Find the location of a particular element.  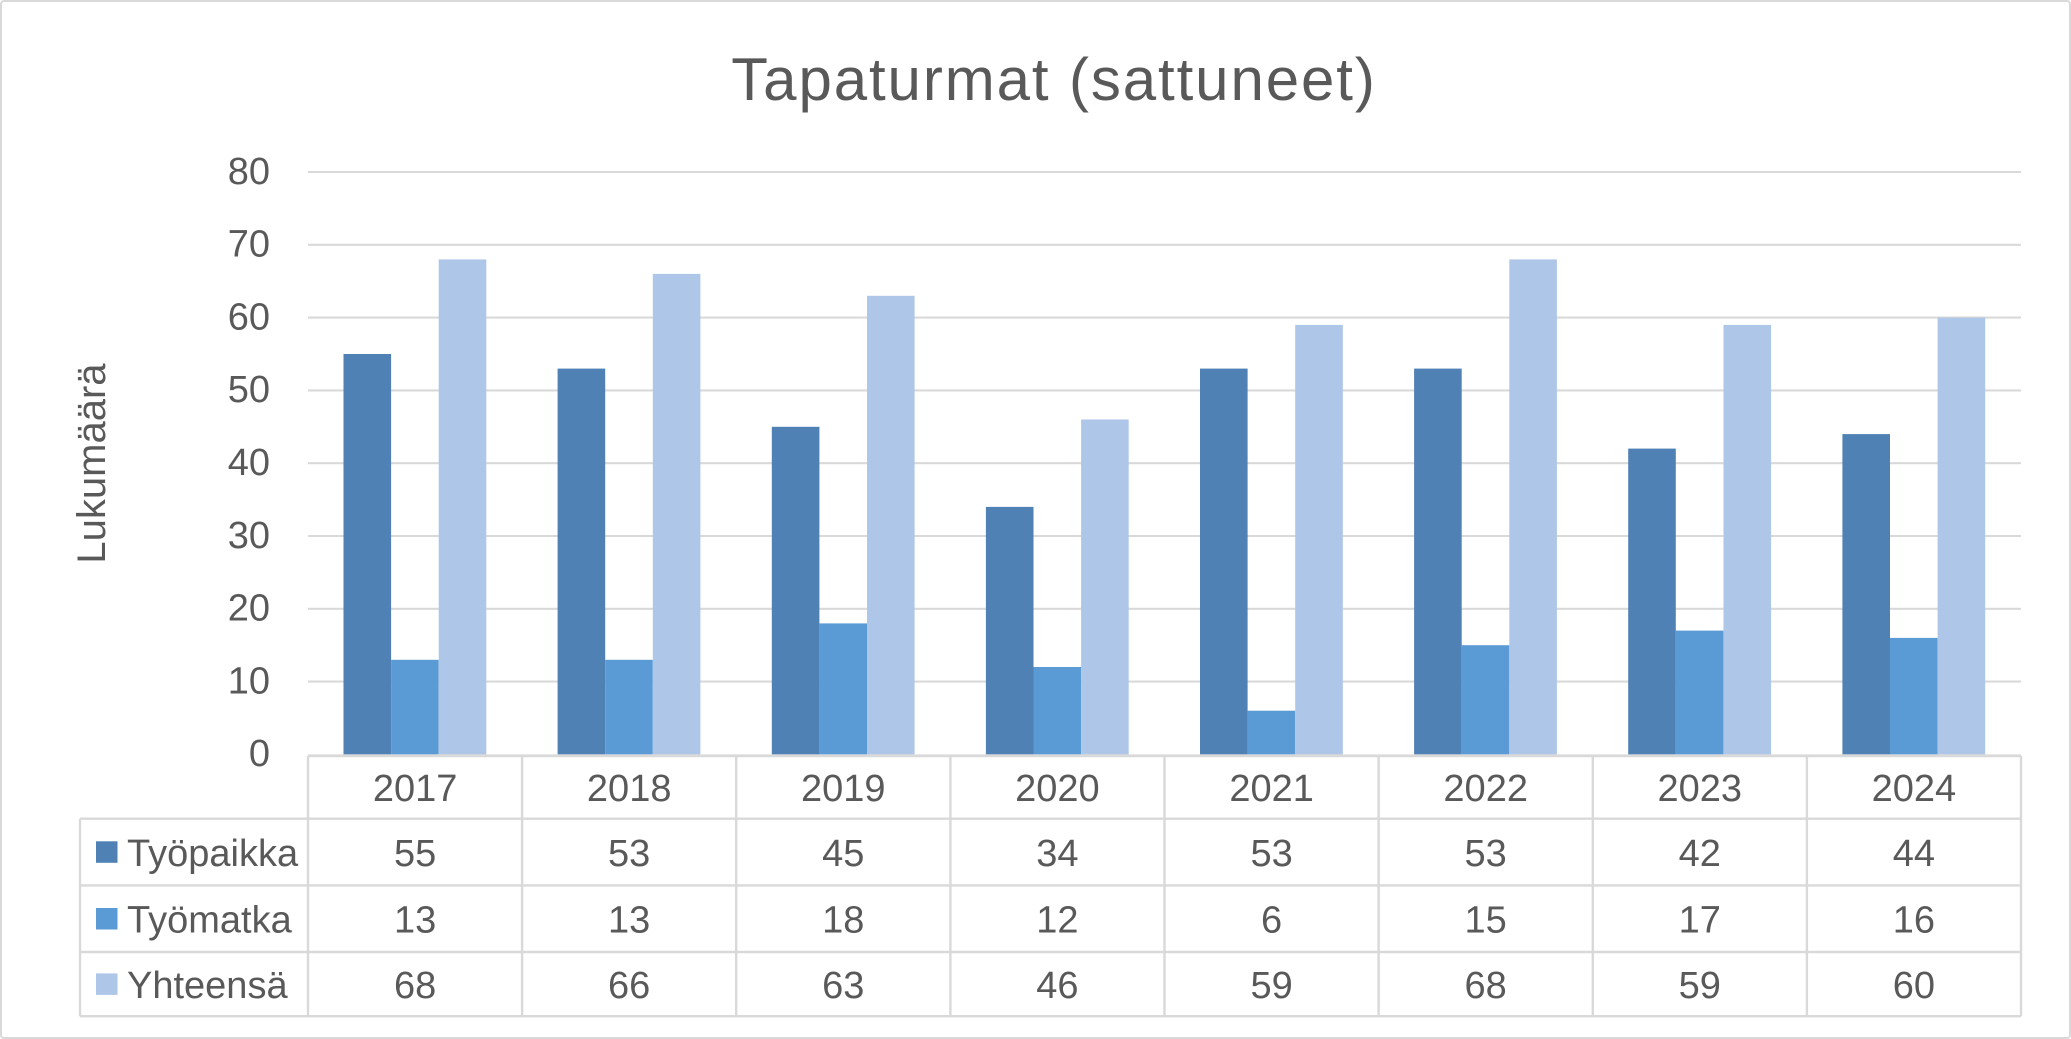

svg-text: 66 is located at coordinates (629, 986).